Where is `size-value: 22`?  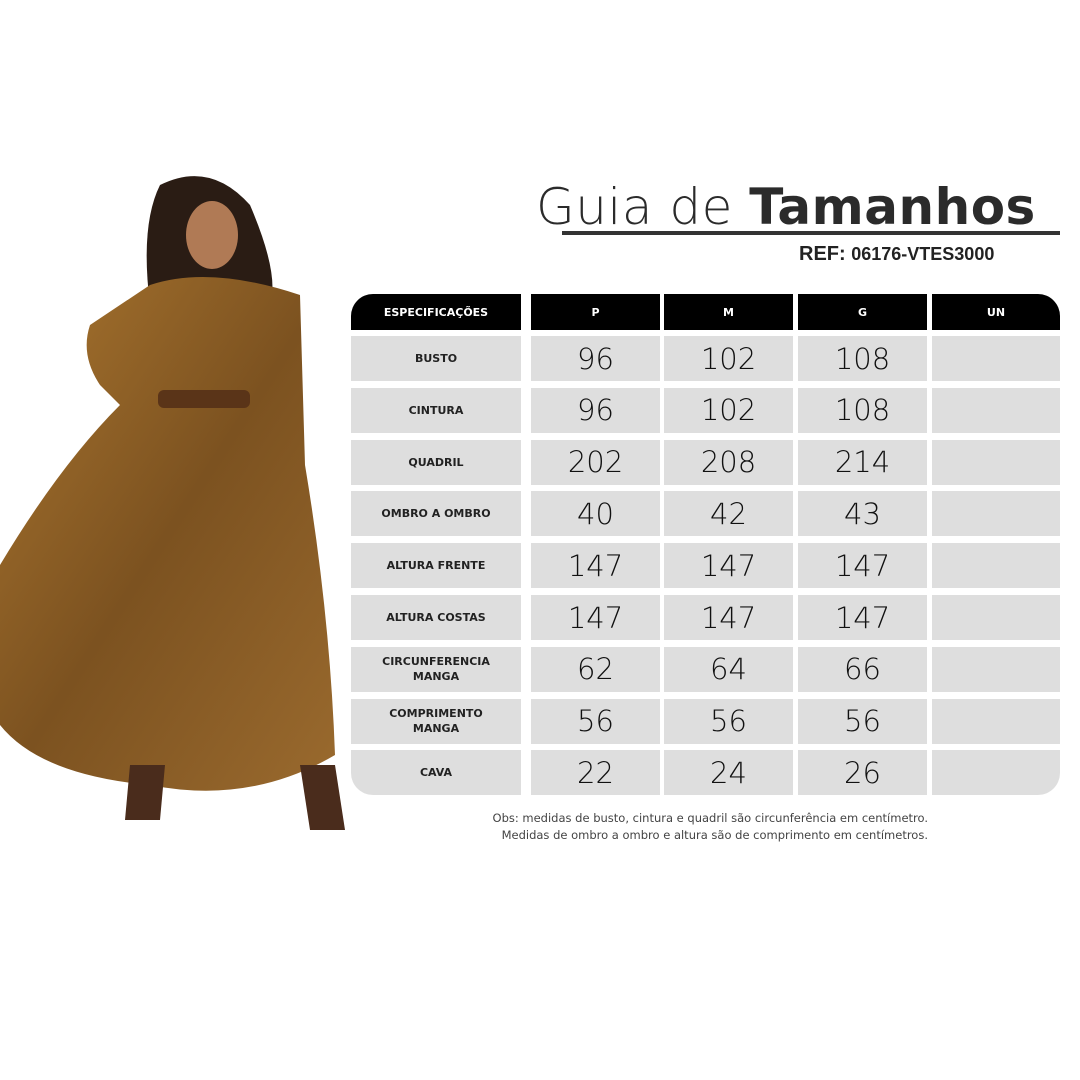 size-value: 22 is located at coordinates (595, 773).